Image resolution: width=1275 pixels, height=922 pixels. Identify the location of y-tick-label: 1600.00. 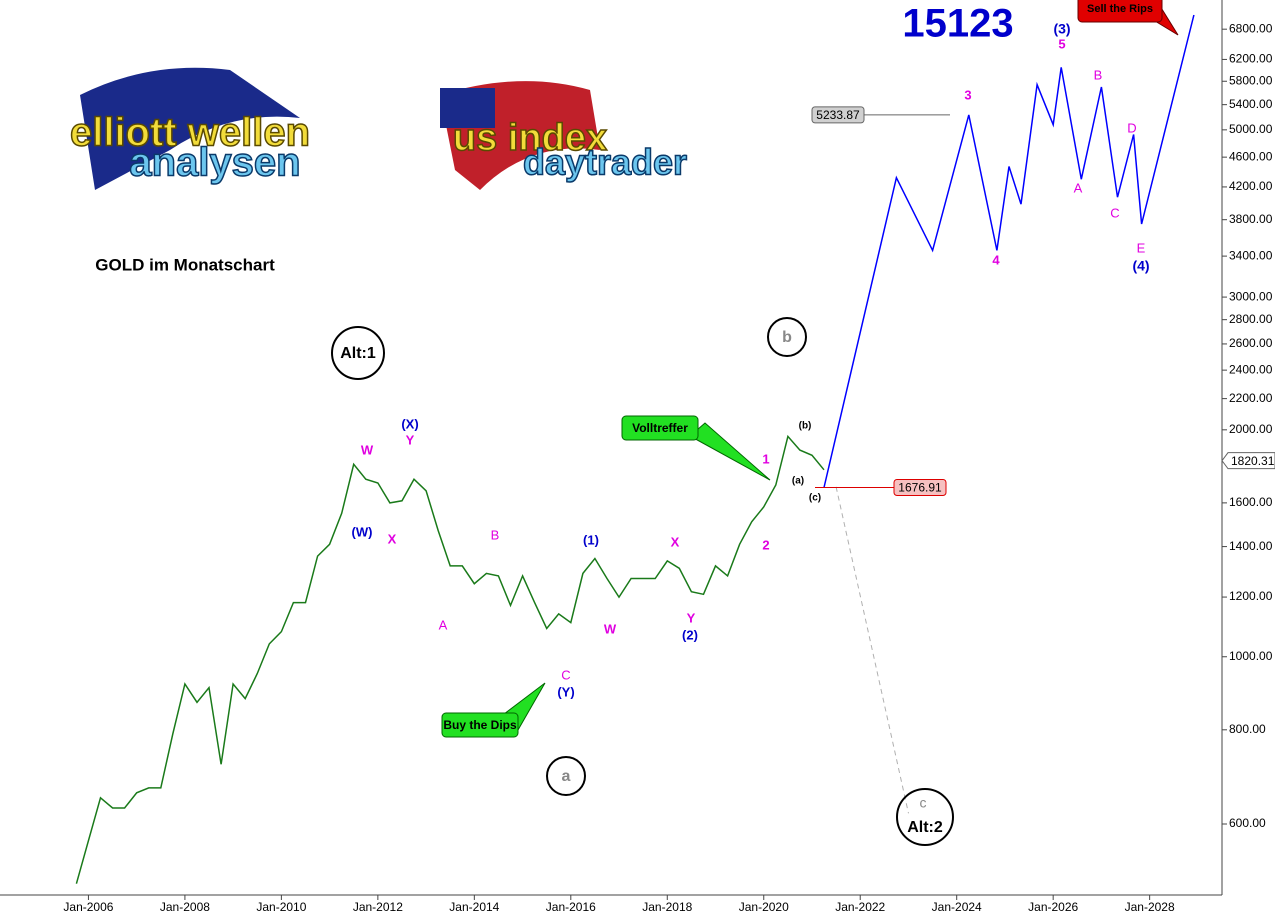
(1251, 502).